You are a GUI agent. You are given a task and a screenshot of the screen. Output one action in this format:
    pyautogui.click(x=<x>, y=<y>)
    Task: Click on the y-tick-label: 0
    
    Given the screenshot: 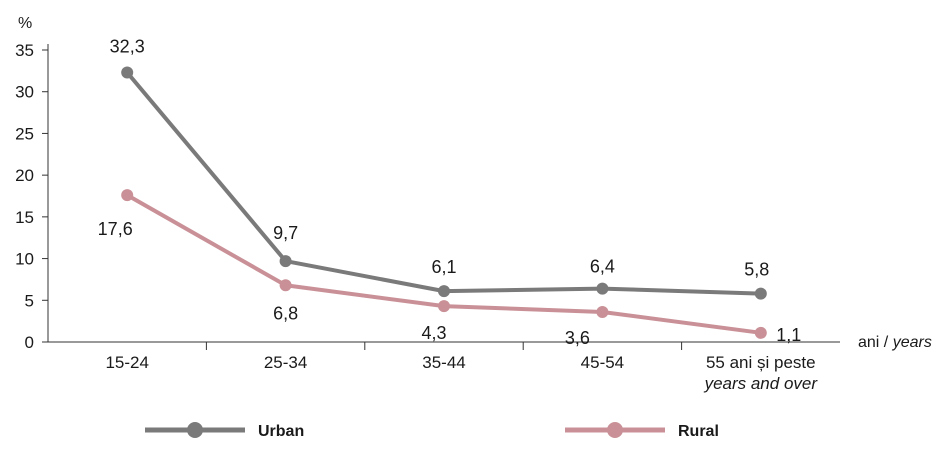 What is the action you would take?
    pyautogui.click(x=29, y=342)
    